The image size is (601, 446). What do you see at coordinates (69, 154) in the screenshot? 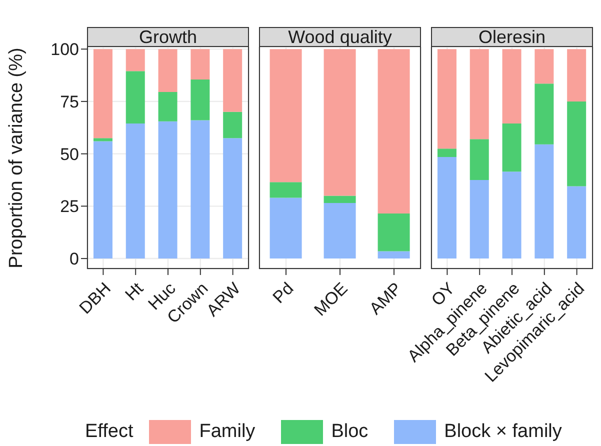
I see `y-tick-label: 50` at bounding box center [69, 154].